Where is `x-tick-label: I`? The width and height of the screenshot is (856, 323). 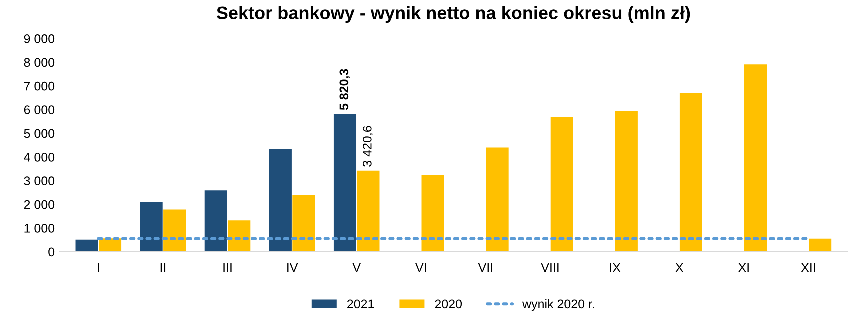
x-tick-label: I is located at coordinates (99, 268).